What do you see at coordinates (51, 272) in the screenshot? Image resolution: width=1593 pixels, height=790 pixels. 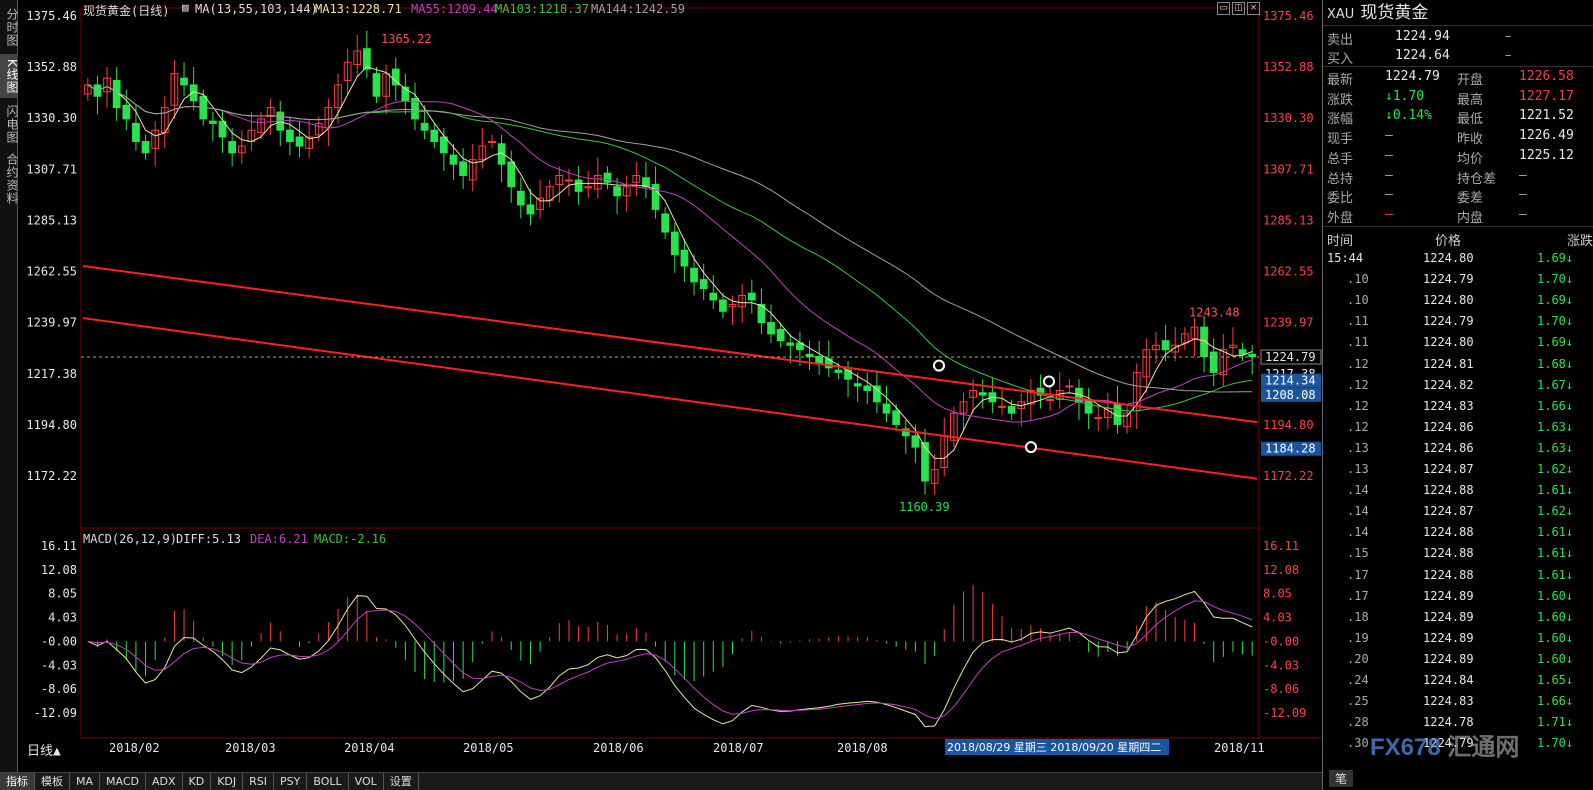 I see `price-axis-label-left: 1262.55` at bounding box center [51, 272].